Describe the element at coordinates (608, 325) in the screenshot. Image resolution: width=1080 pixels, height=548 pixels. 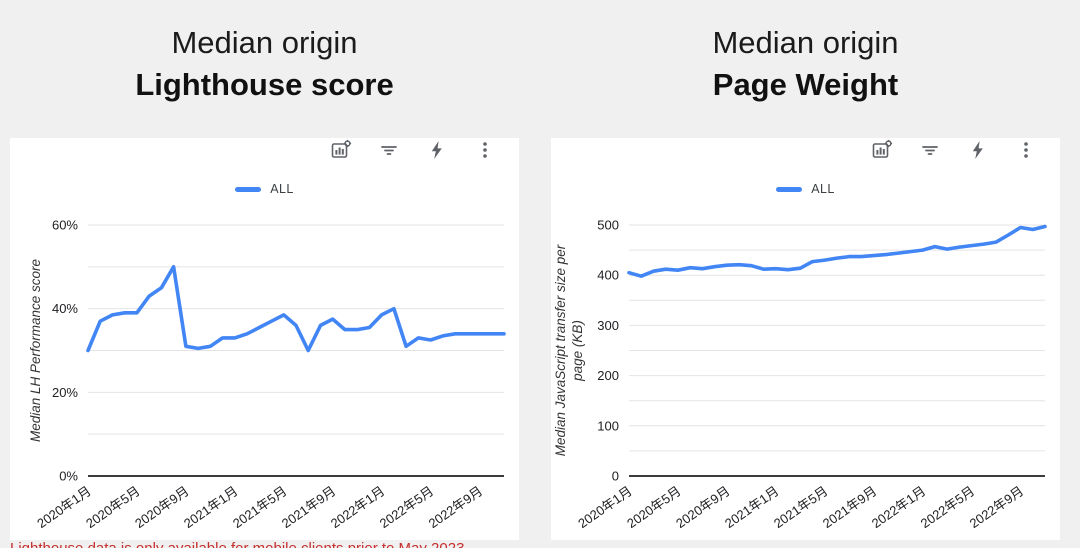
I see `svg-text: 300` at that location.